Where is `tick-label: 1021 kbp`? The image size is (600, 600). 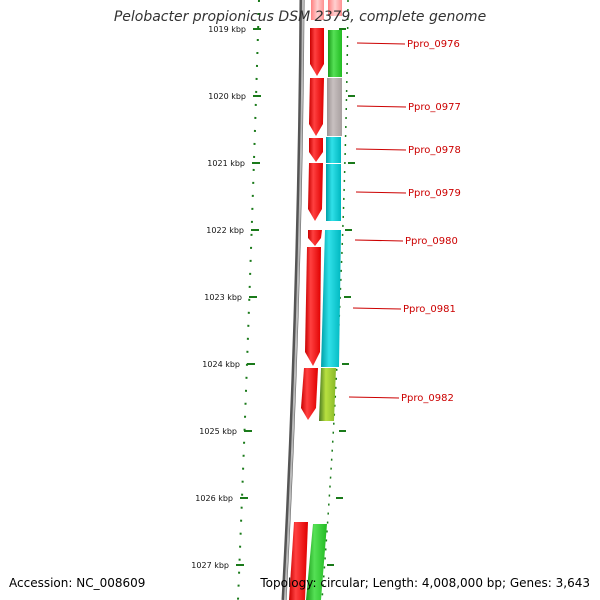
tick-label: 1021 kbp is located at coordinates (226, 163).